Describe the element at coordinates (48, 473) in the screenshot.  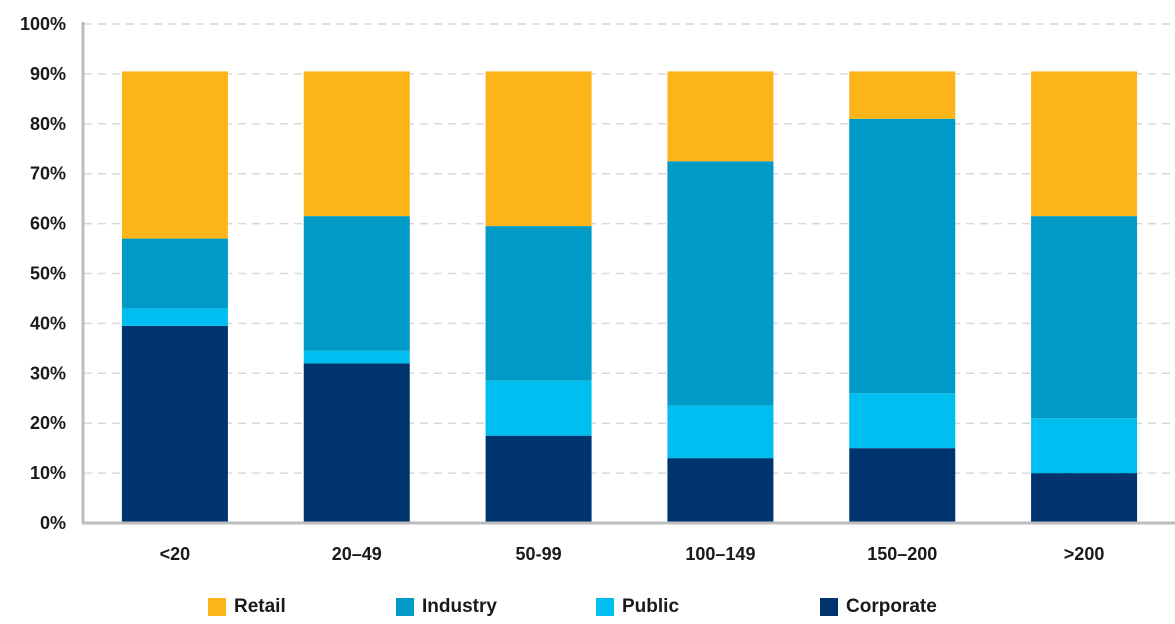
I see `y-tick-label: 10%` at that location.